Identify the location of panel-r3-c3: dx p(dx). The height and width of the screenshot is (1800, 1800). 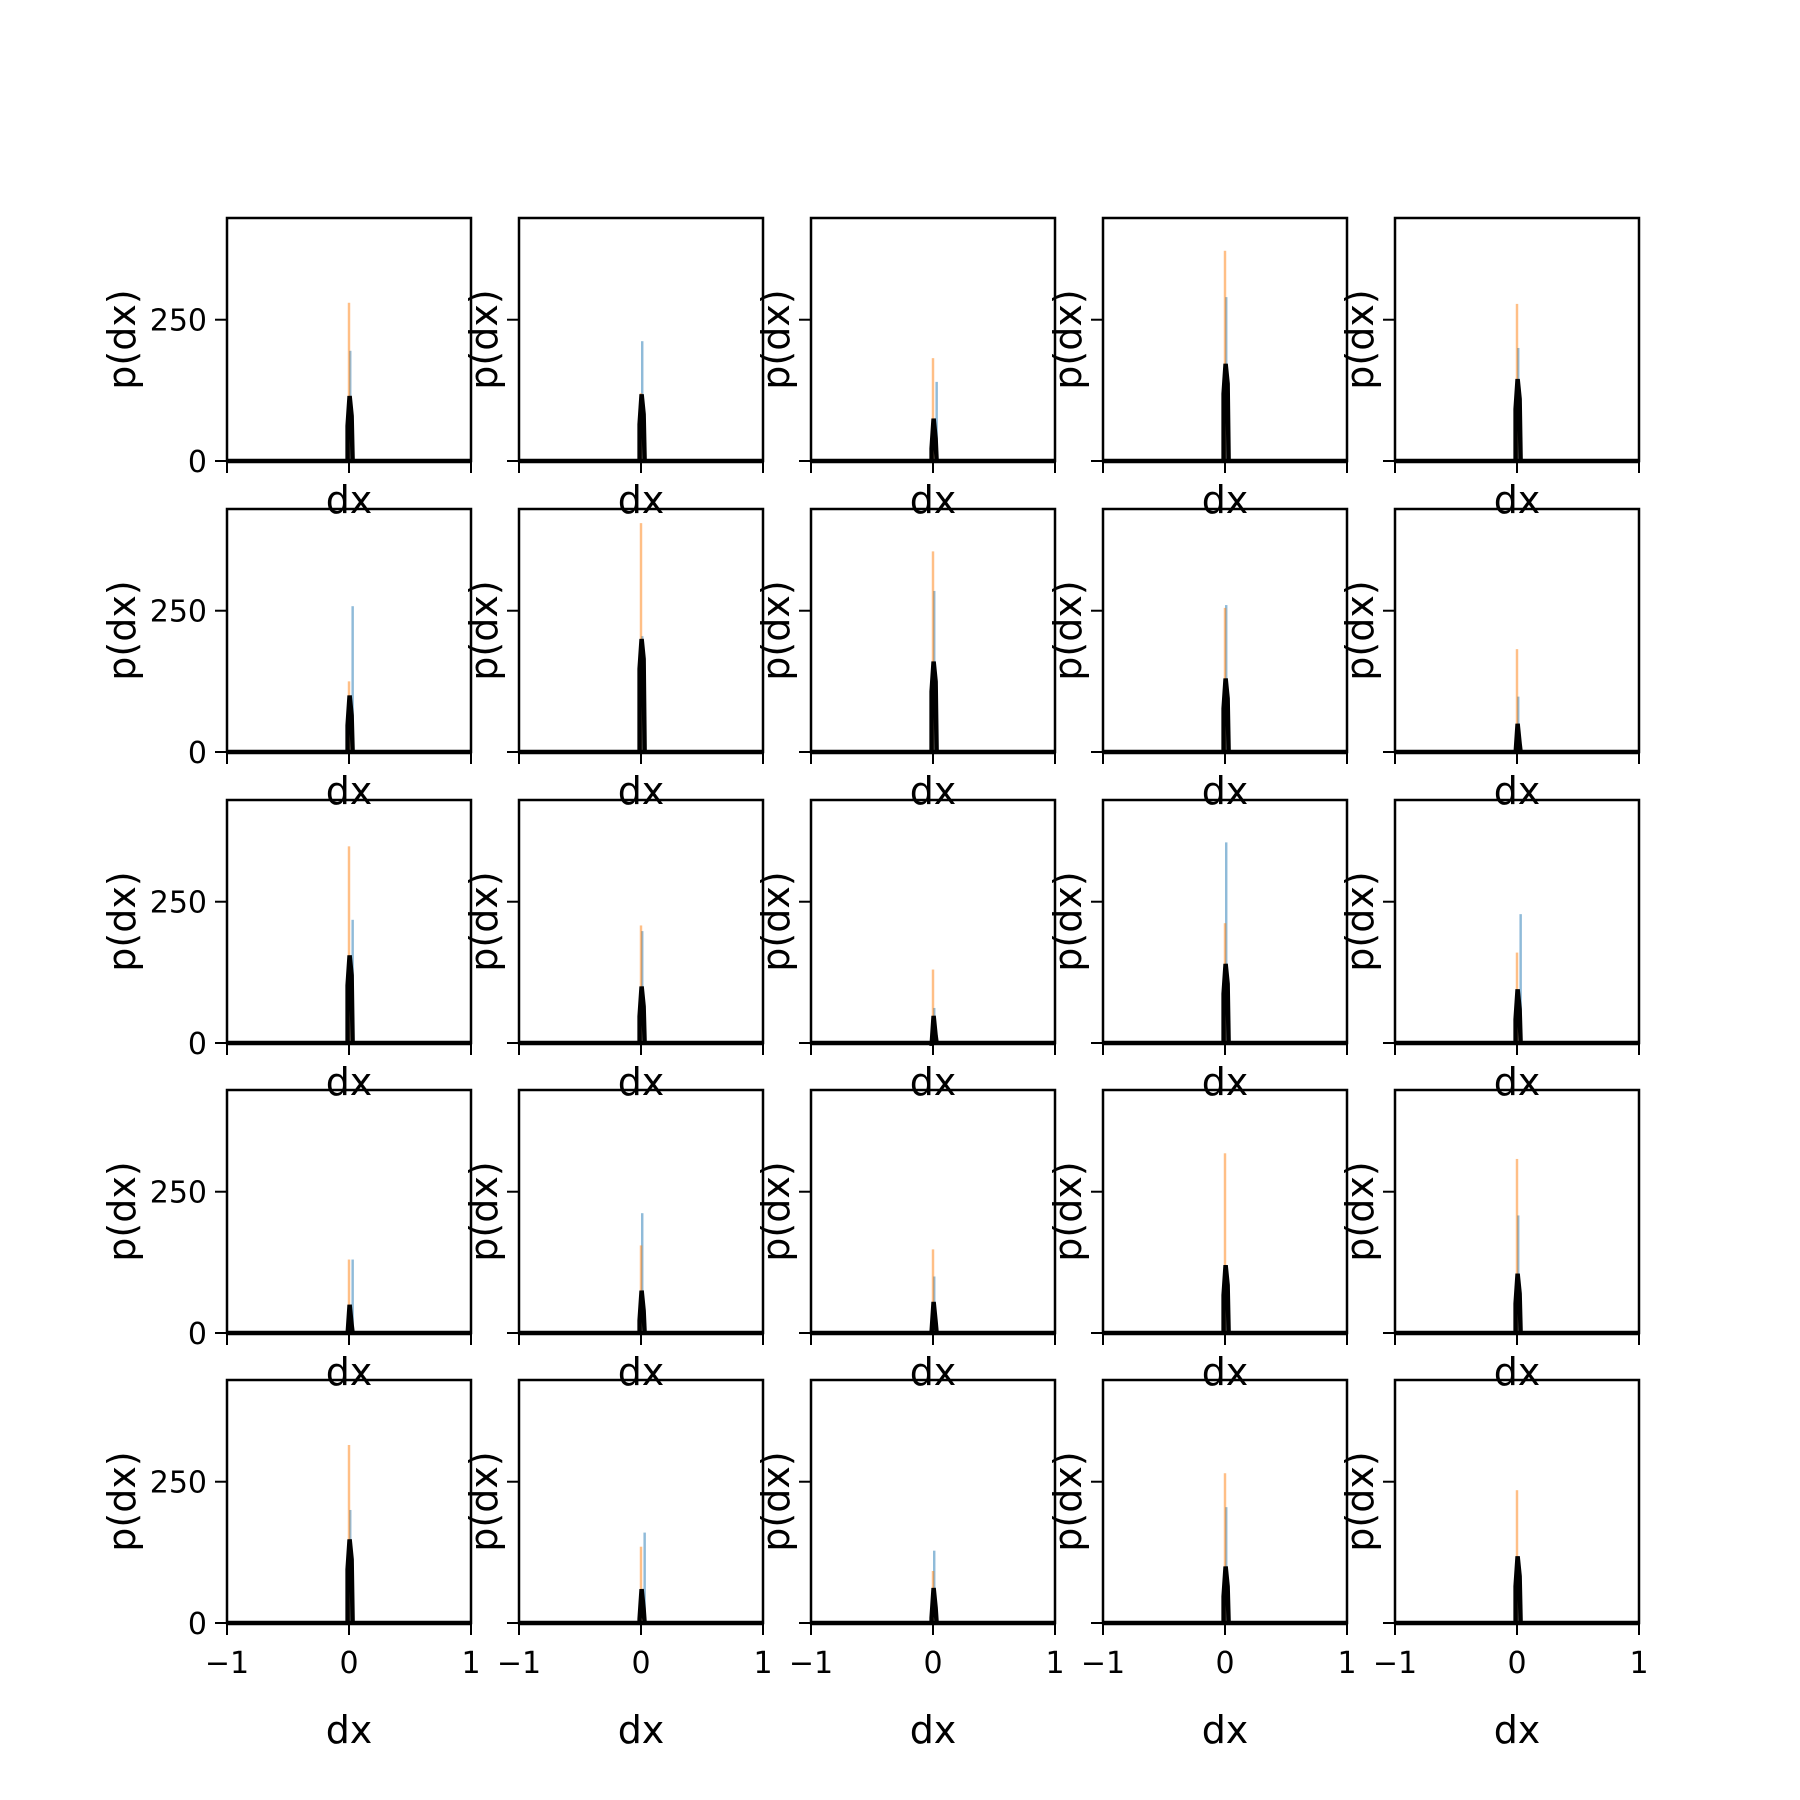
(1197, 1241).